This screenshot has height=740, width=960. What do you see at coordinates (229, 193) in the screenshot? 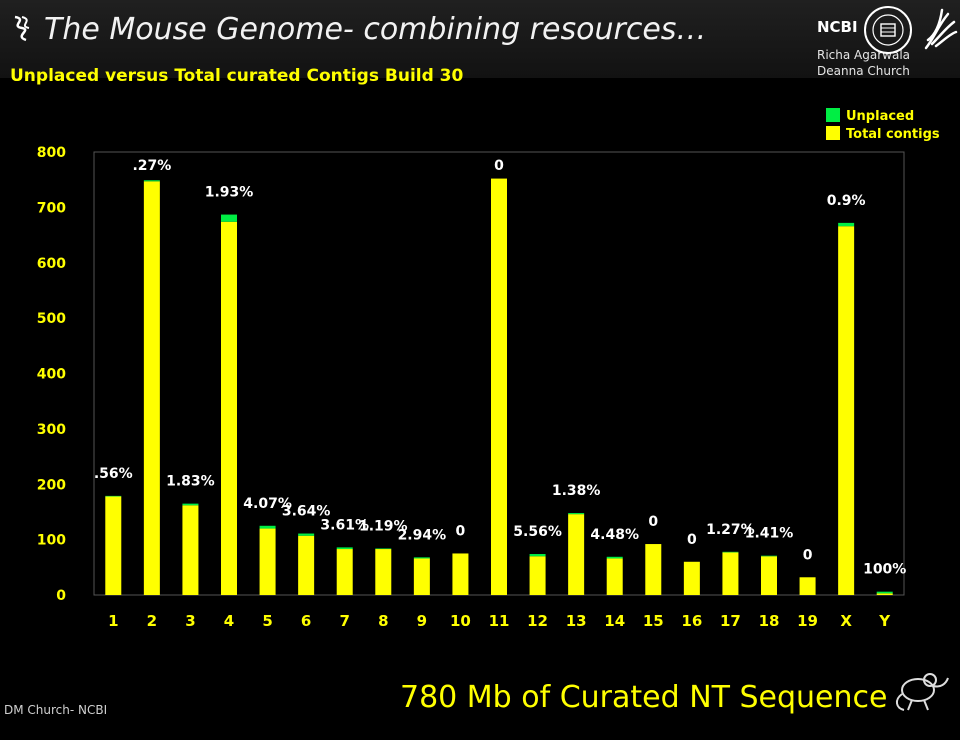
I see `bar-data-label: 1.93%` at bounding box center [229, 193].